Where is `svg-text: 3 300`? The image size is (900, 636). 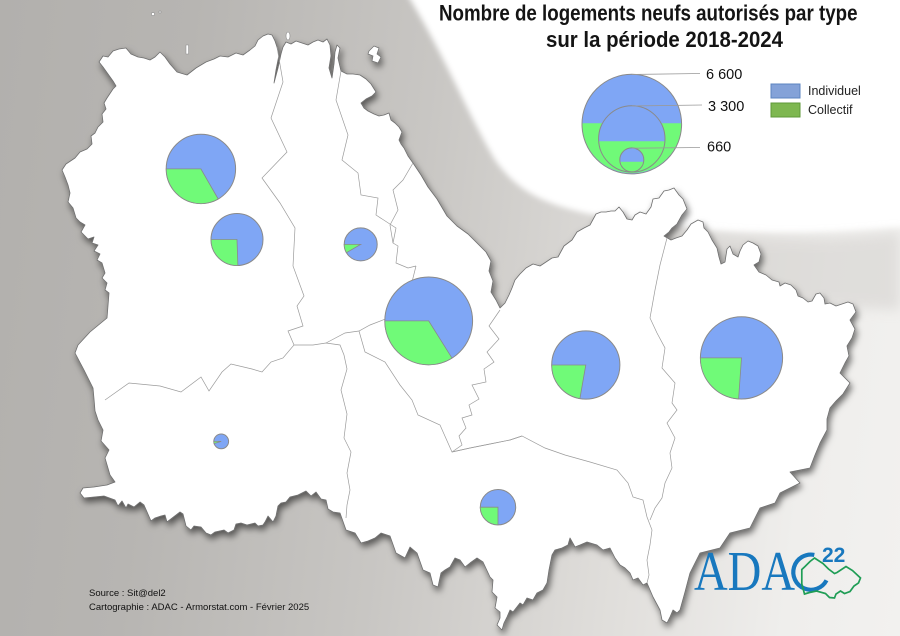
svg-text: 3 300 is located at coordinates (726, 107).